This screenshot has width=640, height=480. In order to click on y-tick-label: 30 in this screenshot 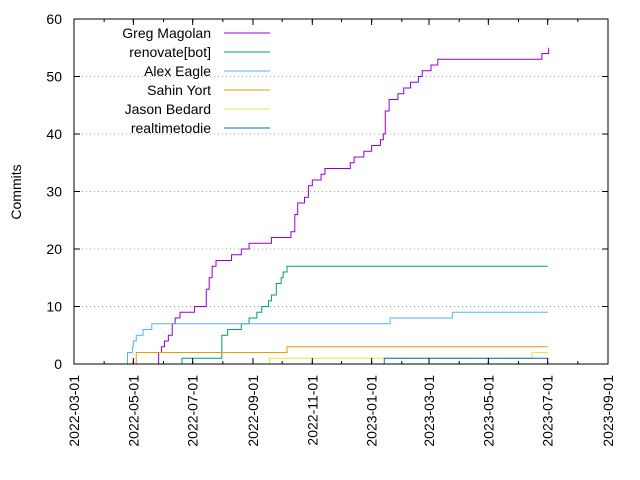, I will do `click(54, 192)`.